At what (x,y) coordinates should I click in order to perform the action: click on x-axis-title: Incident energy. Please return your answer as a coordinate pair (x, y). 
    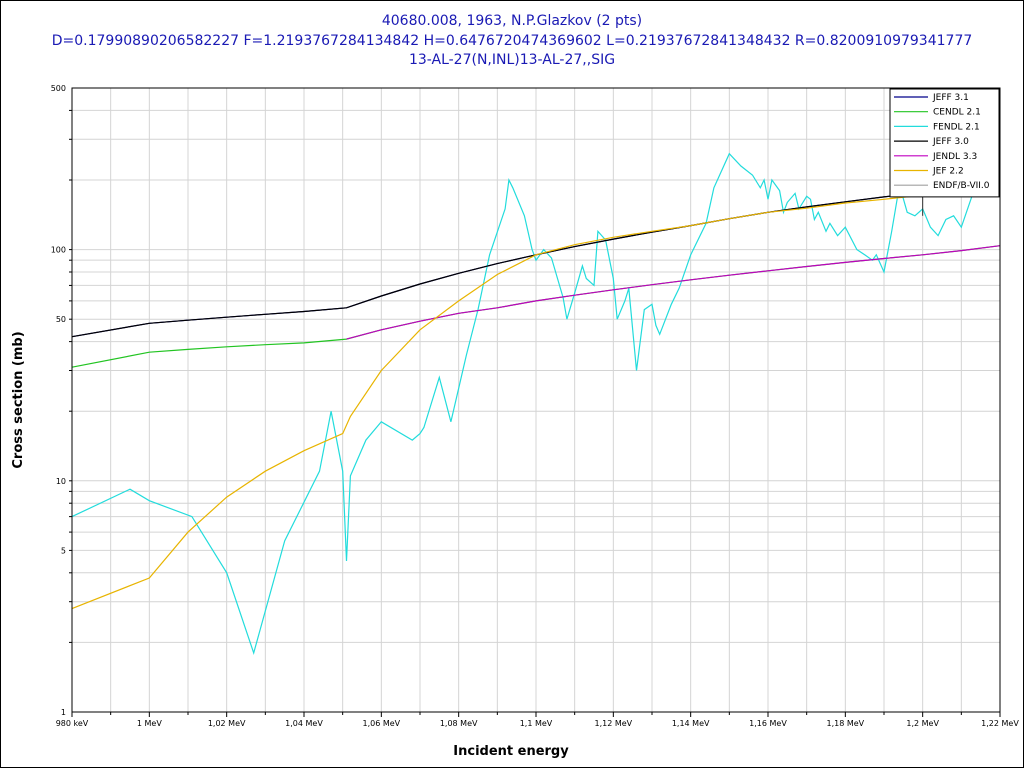
    Looking at the image, I should click on (511, 751).